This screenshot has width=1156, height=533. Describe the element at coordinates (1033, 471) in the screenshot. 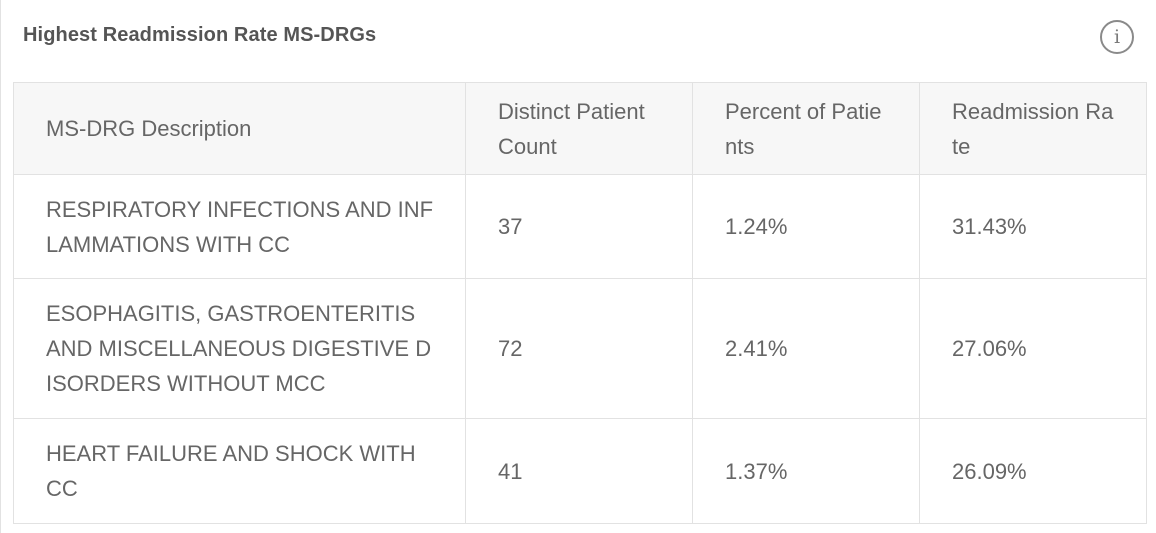

I see `cell-readmission-rate: 26.09%` at that location.